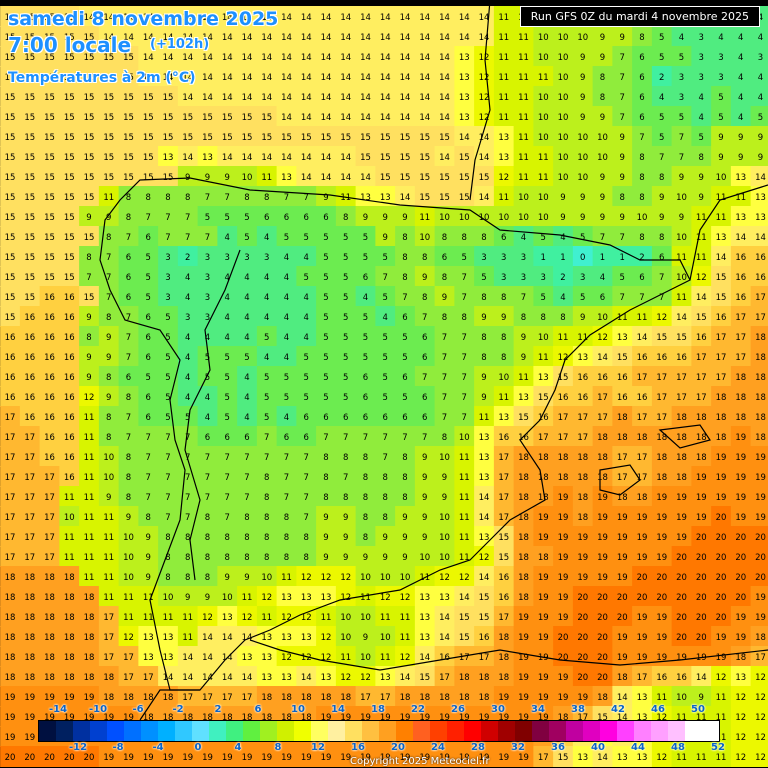 The width and height of the screenshot is (768, 768). I want to click on temperature-value: 6, so click(148, 418).